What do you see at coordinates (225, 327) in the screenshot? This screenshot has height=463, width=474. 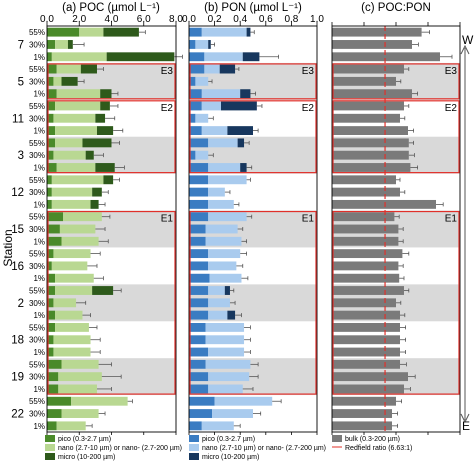 I see `bar-p1-st18-r0-s1` at bounding box center [225, 327].